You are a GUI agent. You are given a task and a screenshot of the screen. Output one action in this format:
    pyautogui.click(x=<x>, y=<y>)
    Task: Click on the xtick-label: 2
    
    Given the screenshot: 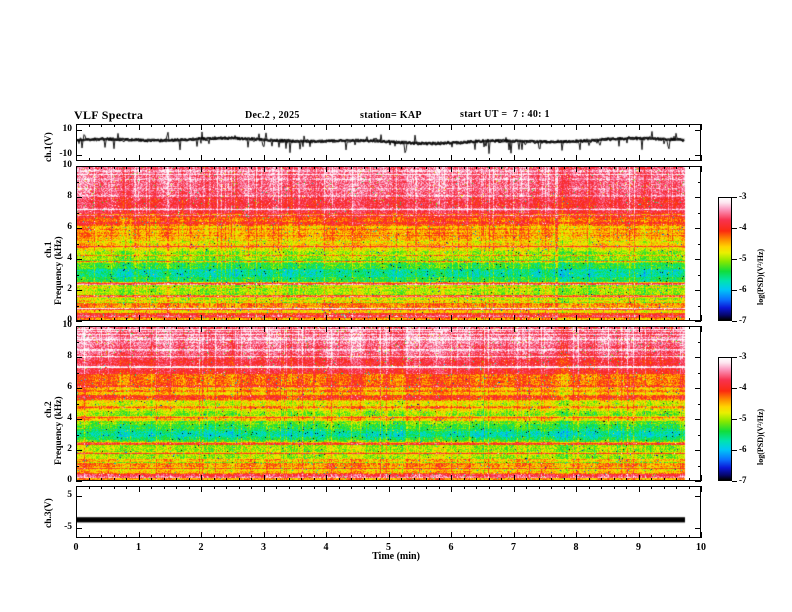 What is the action you would take?
    pyautogui.click(x=201, y=547)
    